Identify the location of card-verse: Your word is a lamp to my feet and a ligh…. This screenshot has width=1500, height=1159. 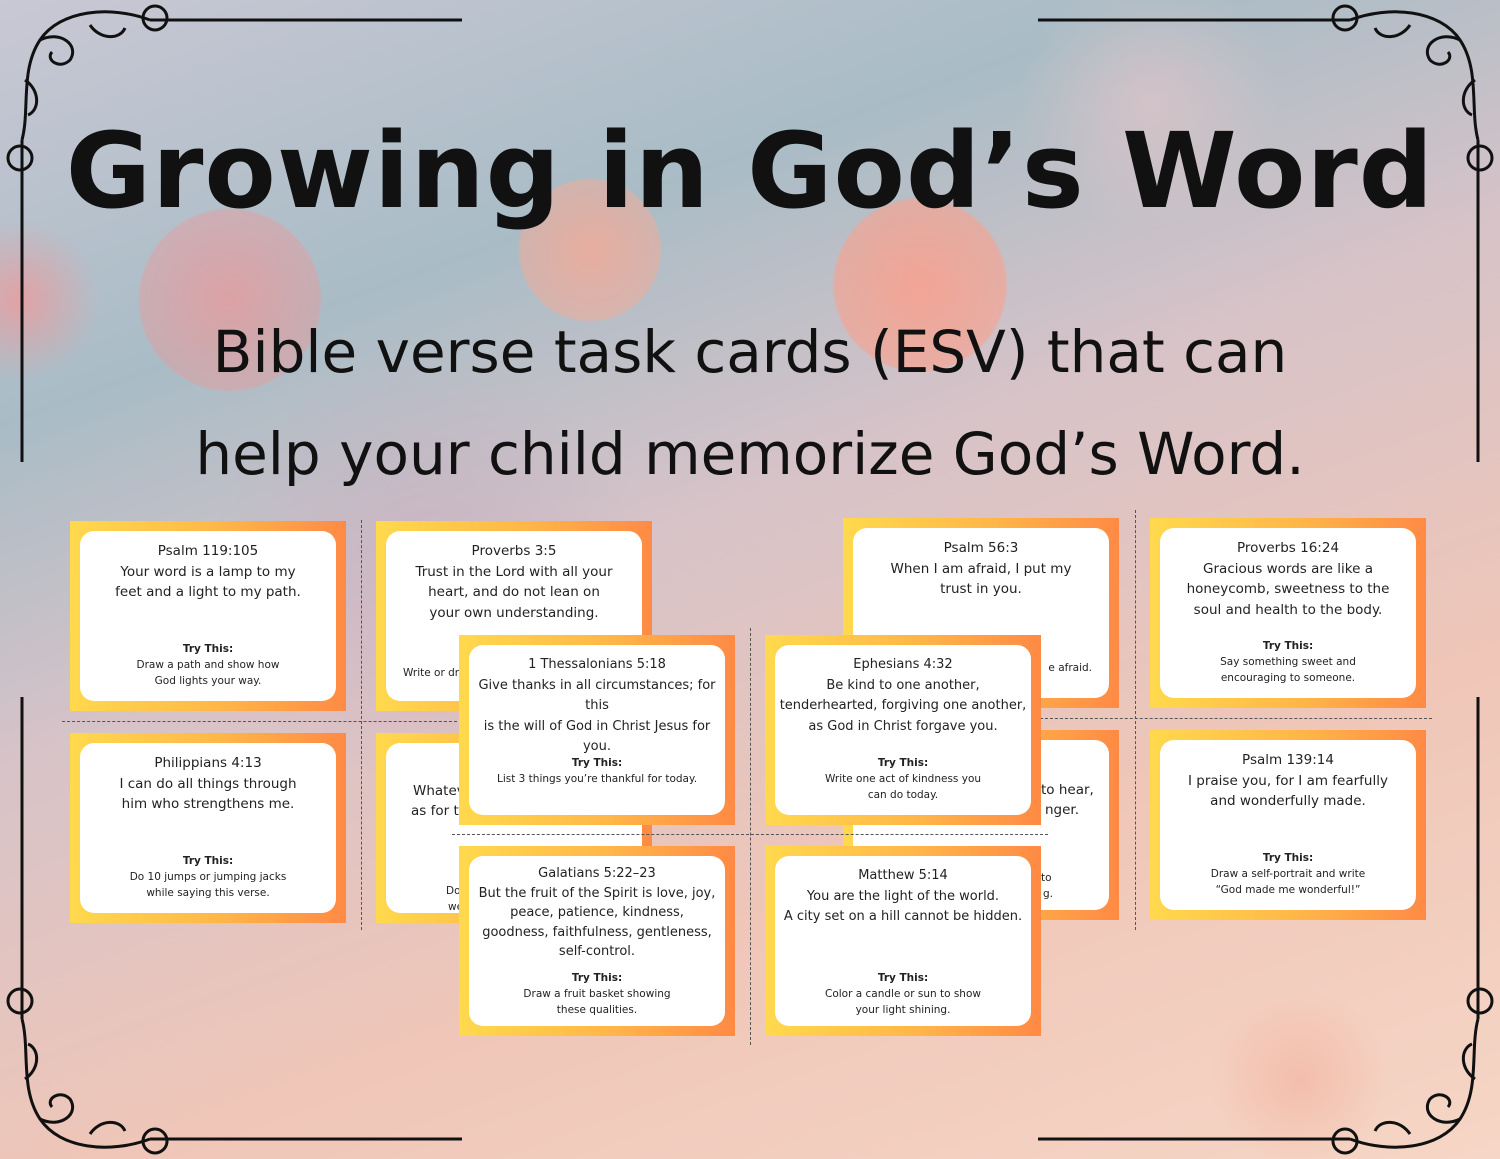
(208, 582).